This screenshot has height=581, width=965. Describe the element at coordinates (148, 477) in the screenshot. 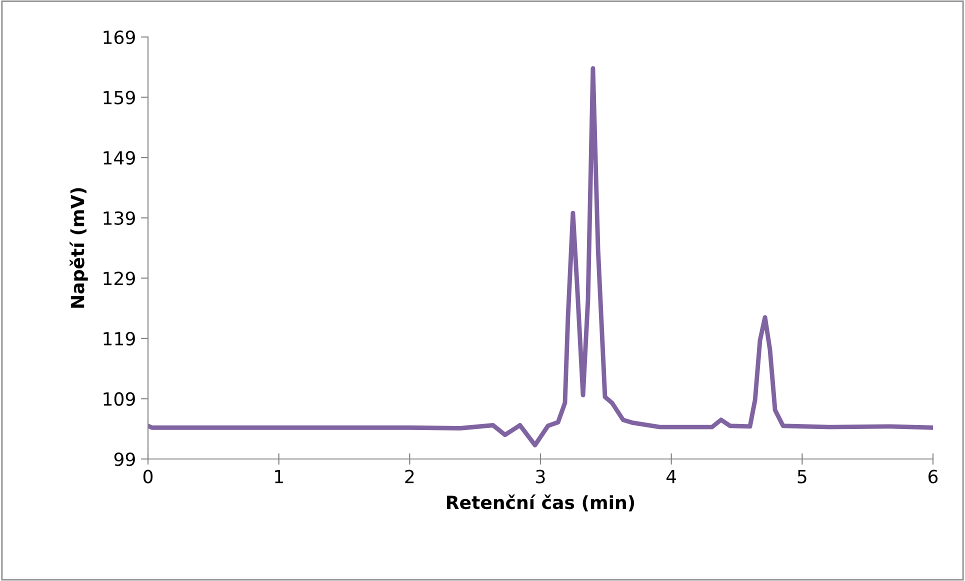

I see `x-tick-label: 0` at that location.